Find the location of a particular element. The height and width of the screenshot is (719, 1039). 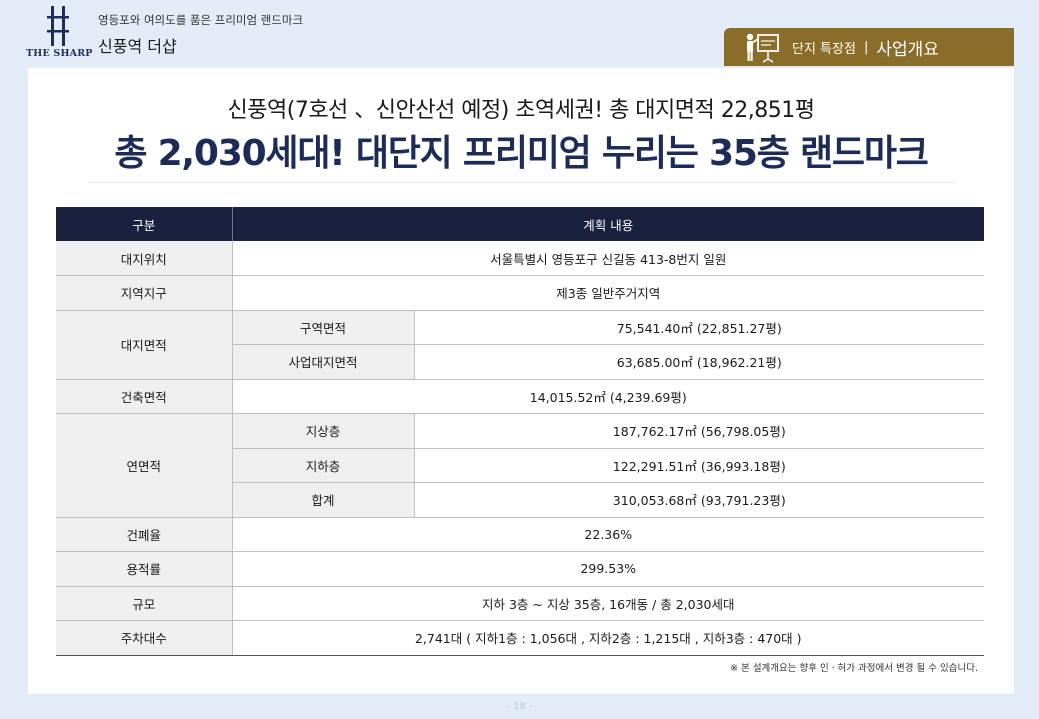

headline-line-1: 신풍역(7호선 、신안산선 예정) 초역세권! 총 대지면적 22,851평 is located at coordinates (521, 110).